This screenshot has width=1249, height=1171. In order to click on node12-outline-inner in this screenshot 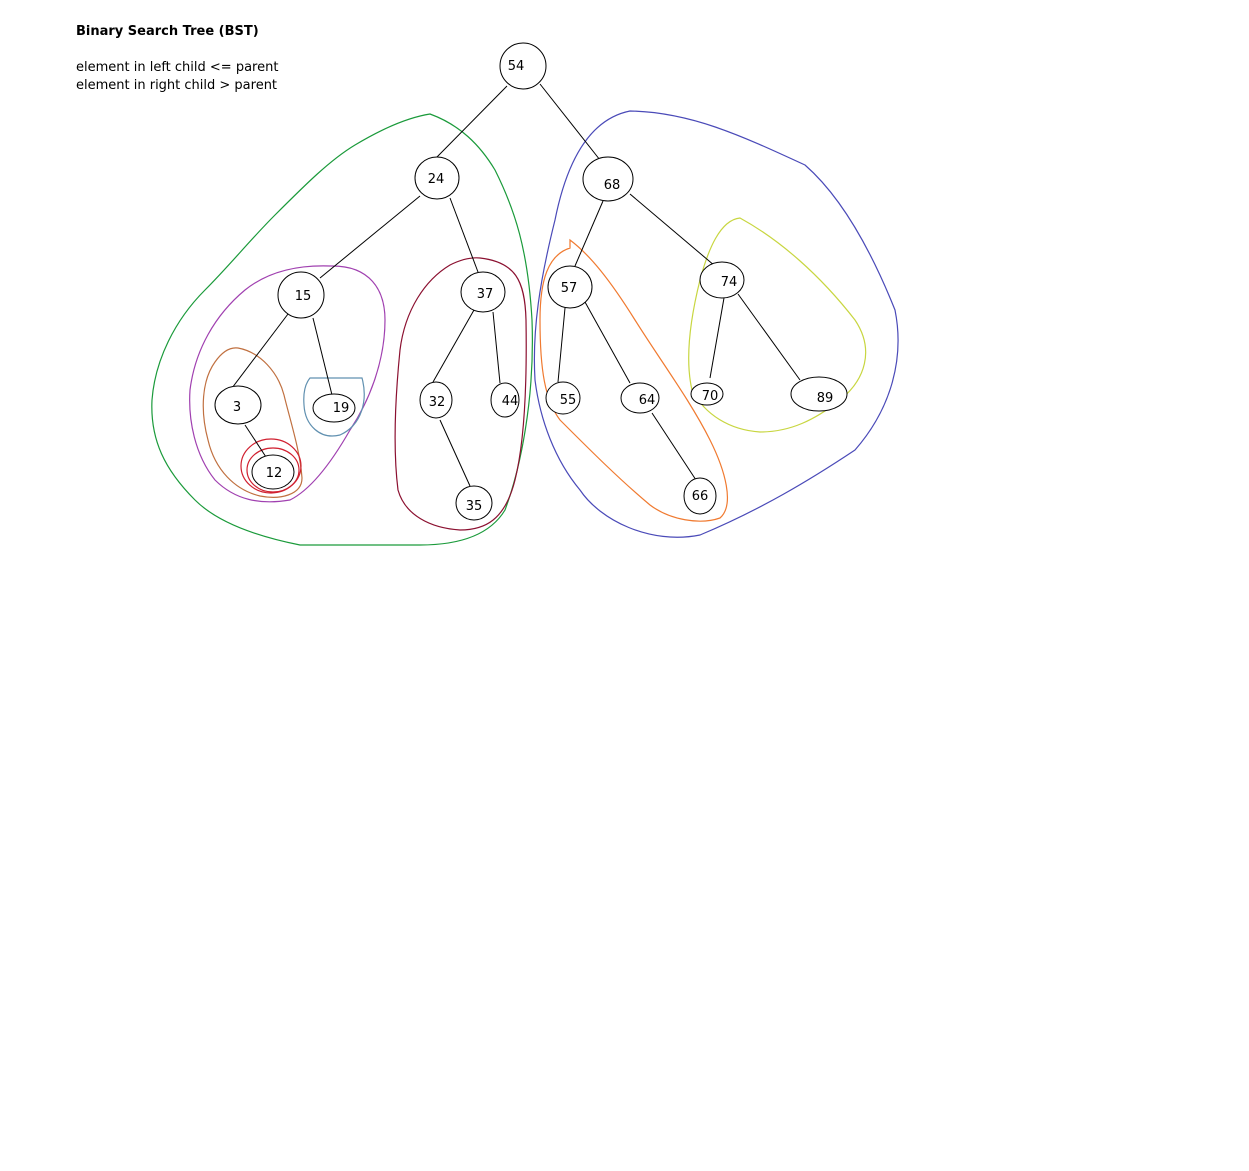, I will do `click(273, 470)`.